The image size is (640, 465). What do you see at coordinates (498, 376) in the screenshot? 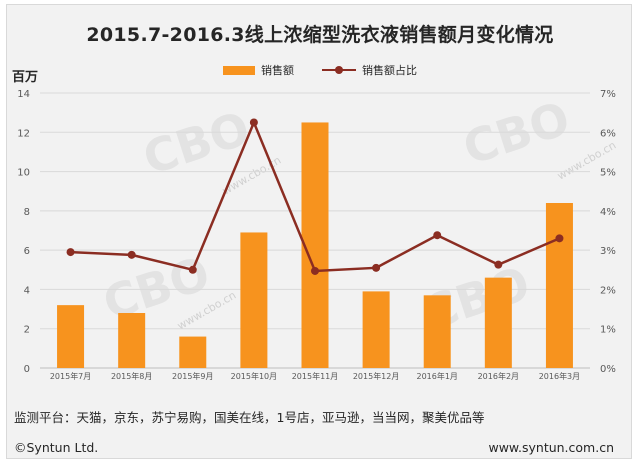
I see `x-tick-label: 2016年2月` at bounding box center [498, 376].